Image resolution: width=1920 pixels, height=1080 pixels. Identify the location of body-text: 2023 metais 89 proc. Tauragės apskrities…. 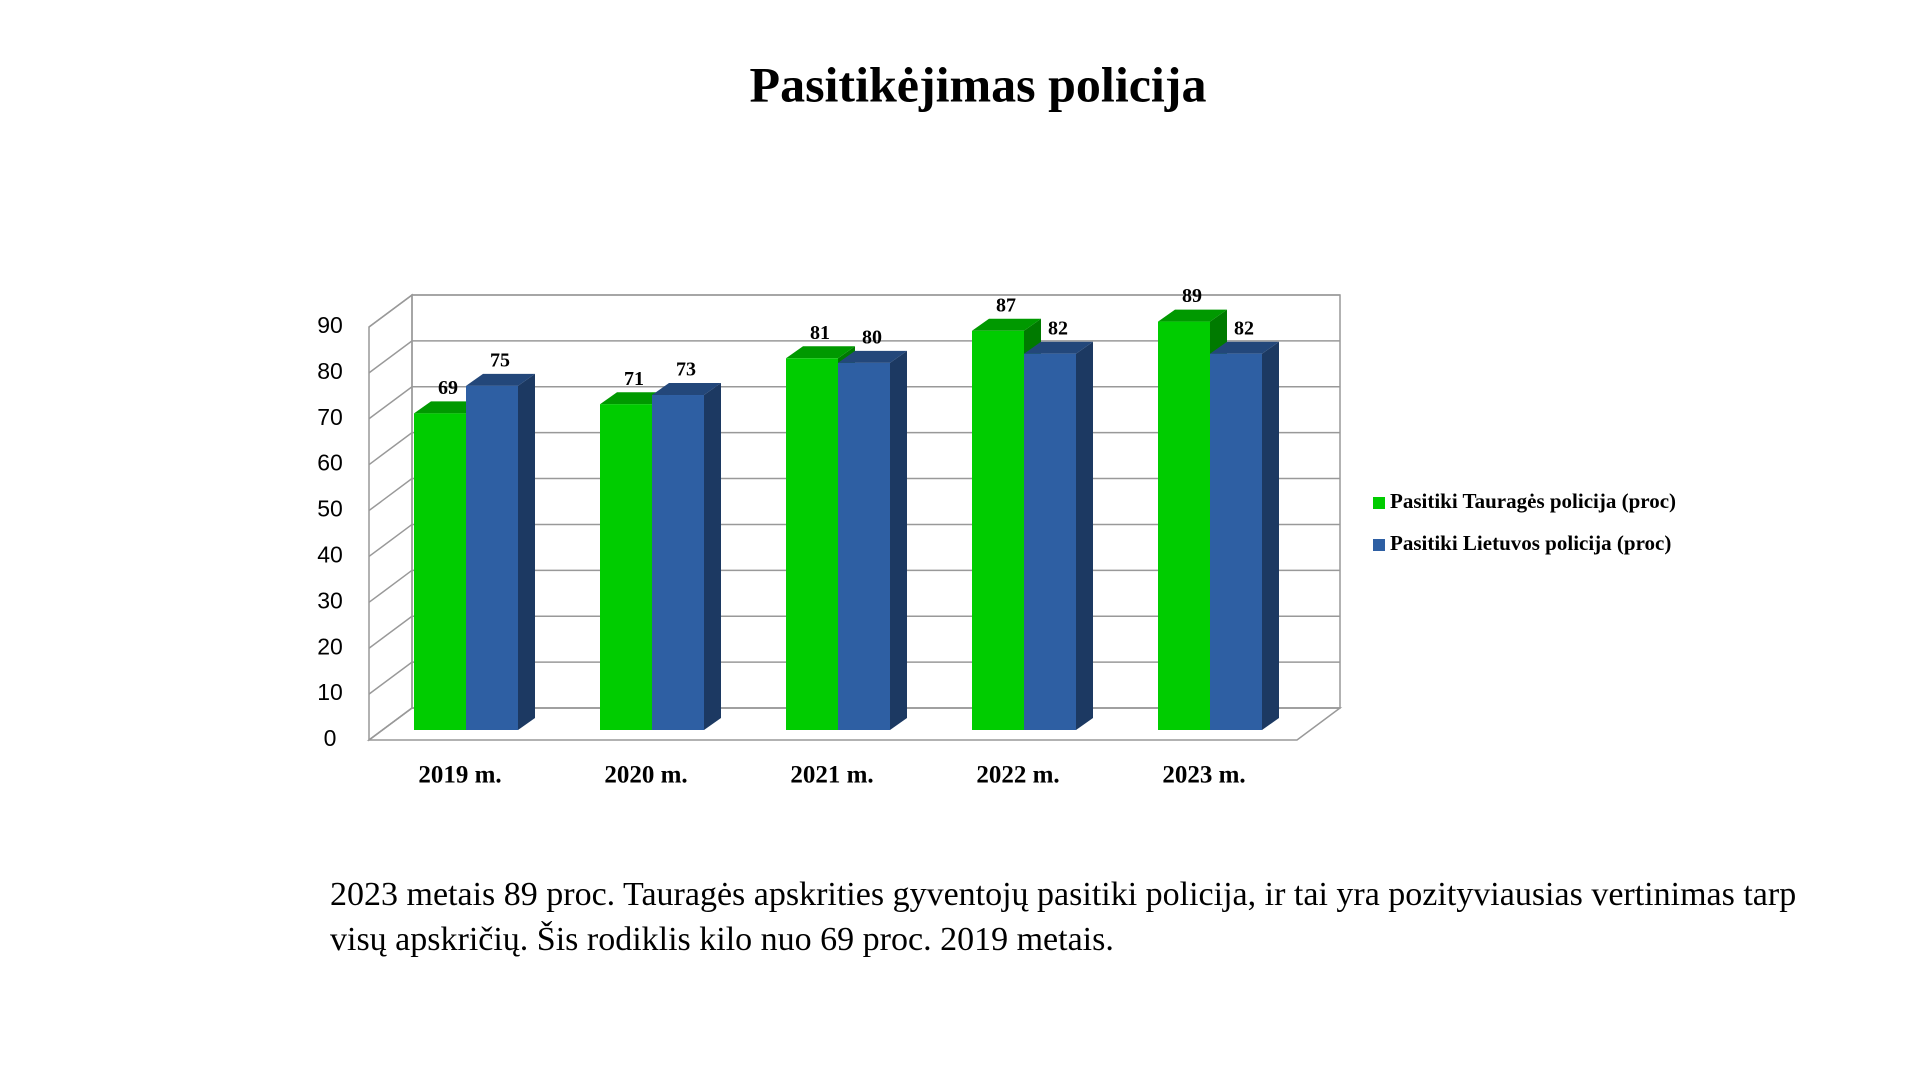
(1063, 917).